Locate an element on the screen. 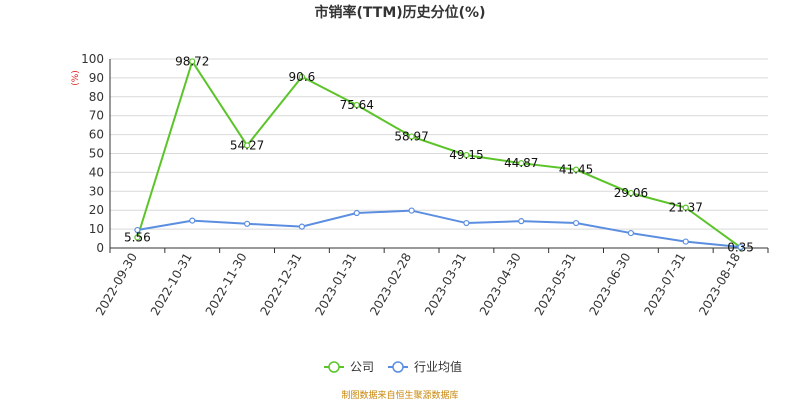  x-tick-label: 2023-07-31 is located at coordinates (664, 284).